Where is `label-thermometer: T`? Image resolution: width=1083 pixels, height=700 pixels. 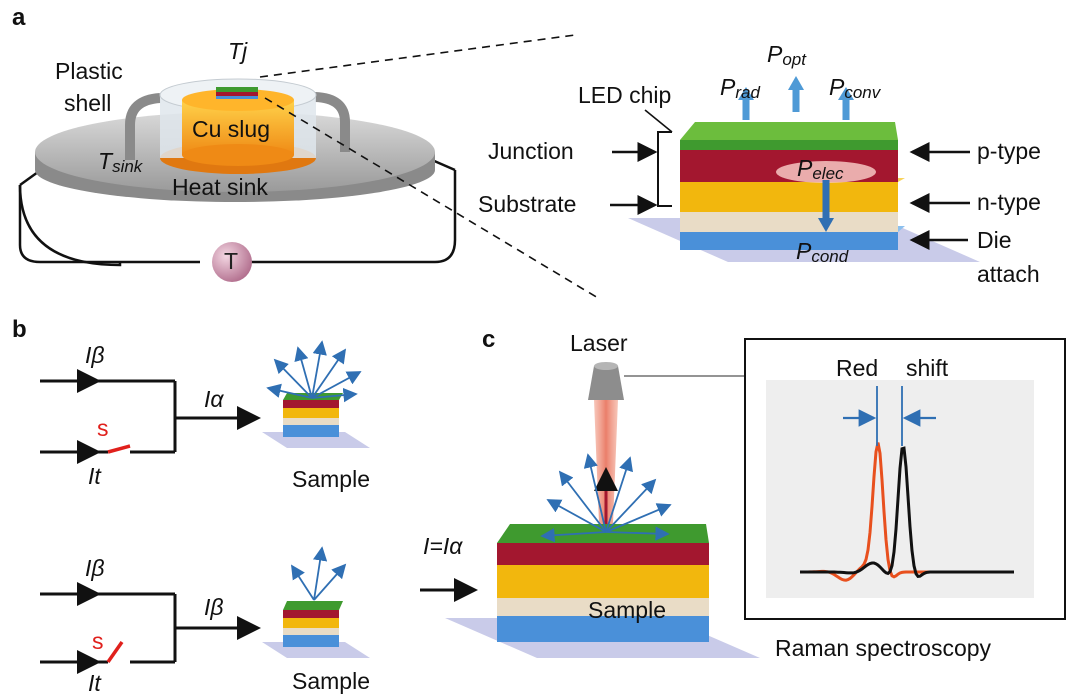
label-thermometer: T is located at coordinates (231, 261).